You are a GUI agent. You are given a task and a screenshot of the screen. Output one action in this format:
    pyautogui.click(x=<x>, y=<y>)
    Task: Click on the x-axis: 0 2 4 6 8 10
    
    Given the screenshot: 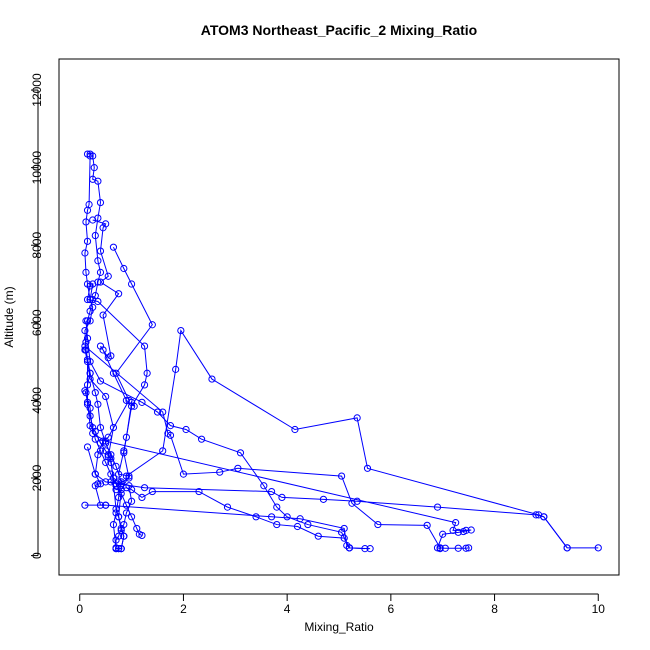 What is the action you would take?
    pyautogui.click(x=340, y=604)
    